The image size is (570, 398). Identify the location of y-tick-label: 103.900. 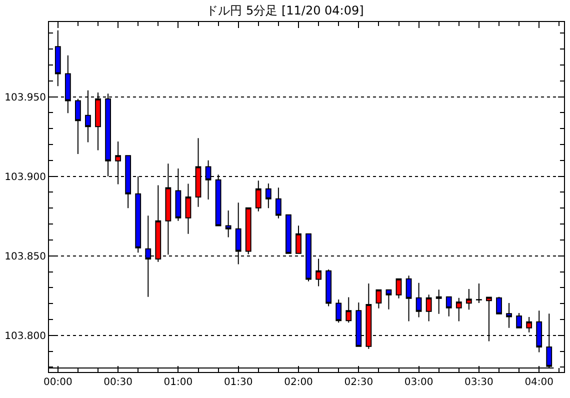
(25, 177).